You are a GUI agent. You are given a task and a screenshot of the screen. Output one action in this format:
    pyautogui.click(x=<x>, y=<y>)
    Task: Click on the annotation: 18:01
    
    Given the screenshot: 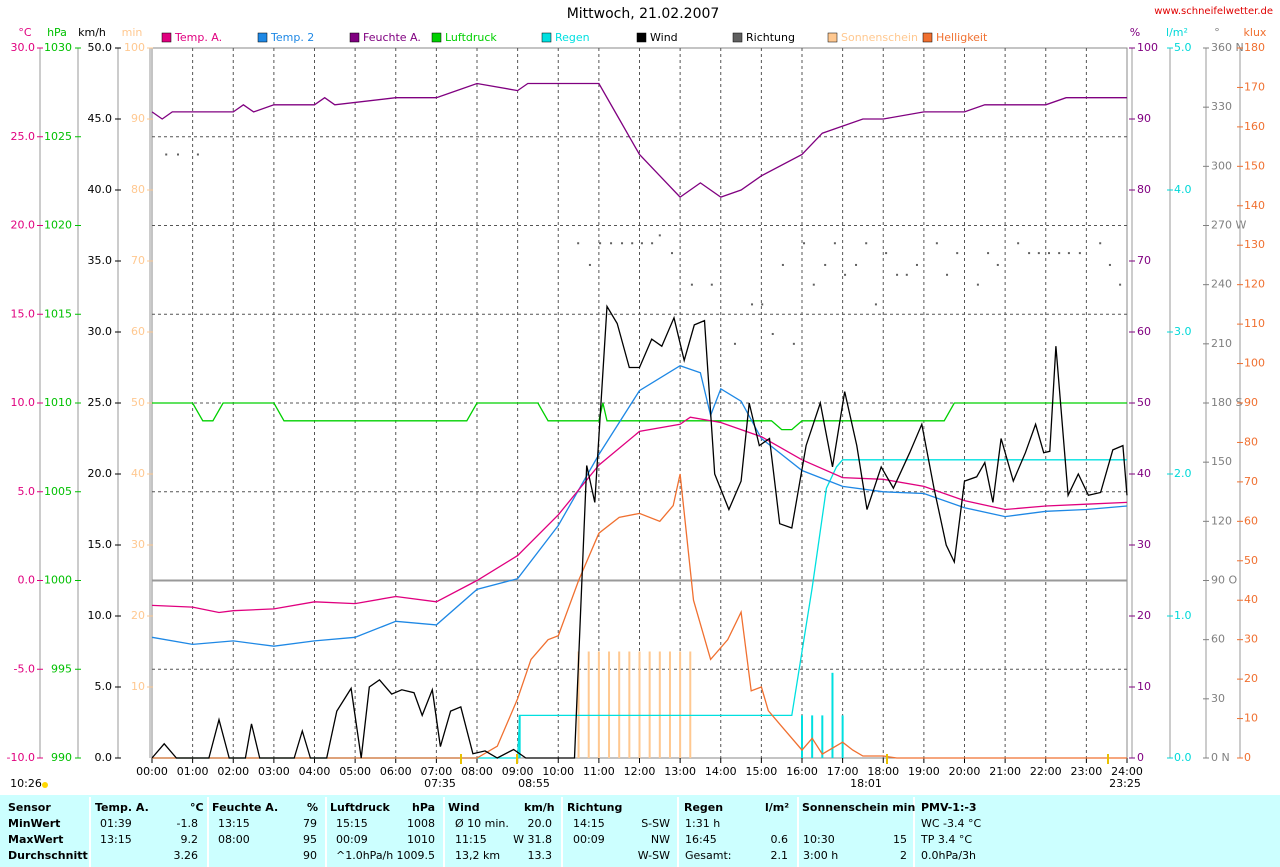 What is the action you would take?
    pyautogui.click(x=866, y=783)
    